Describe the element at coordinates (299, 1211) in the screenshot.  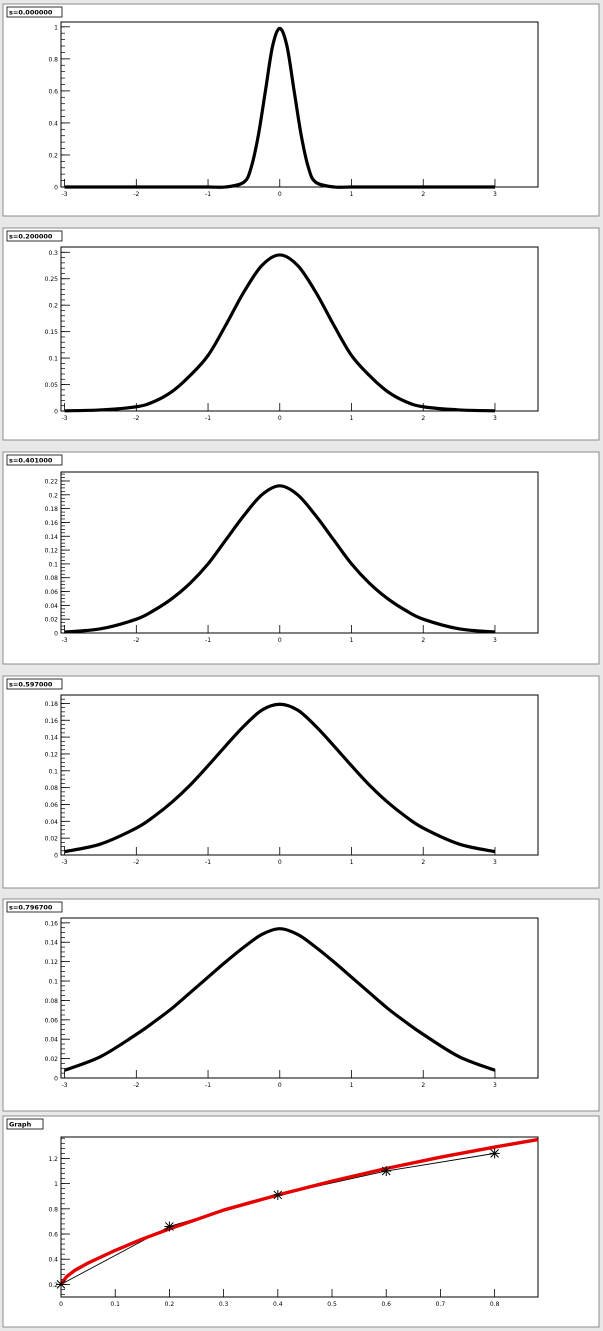
I see `fit-curve` at that location.